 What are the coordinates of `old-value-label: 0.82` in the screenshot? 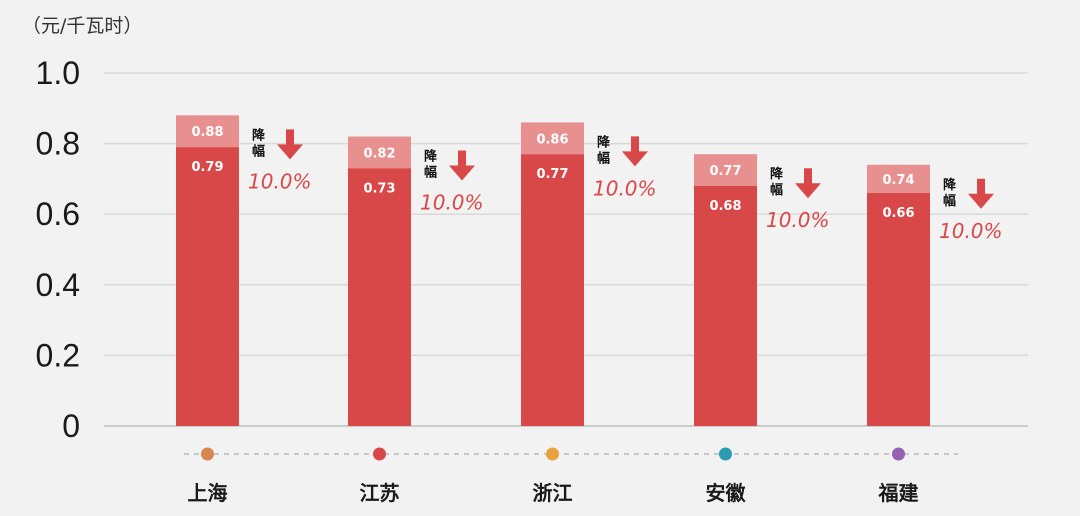 It's located at (379, 153).